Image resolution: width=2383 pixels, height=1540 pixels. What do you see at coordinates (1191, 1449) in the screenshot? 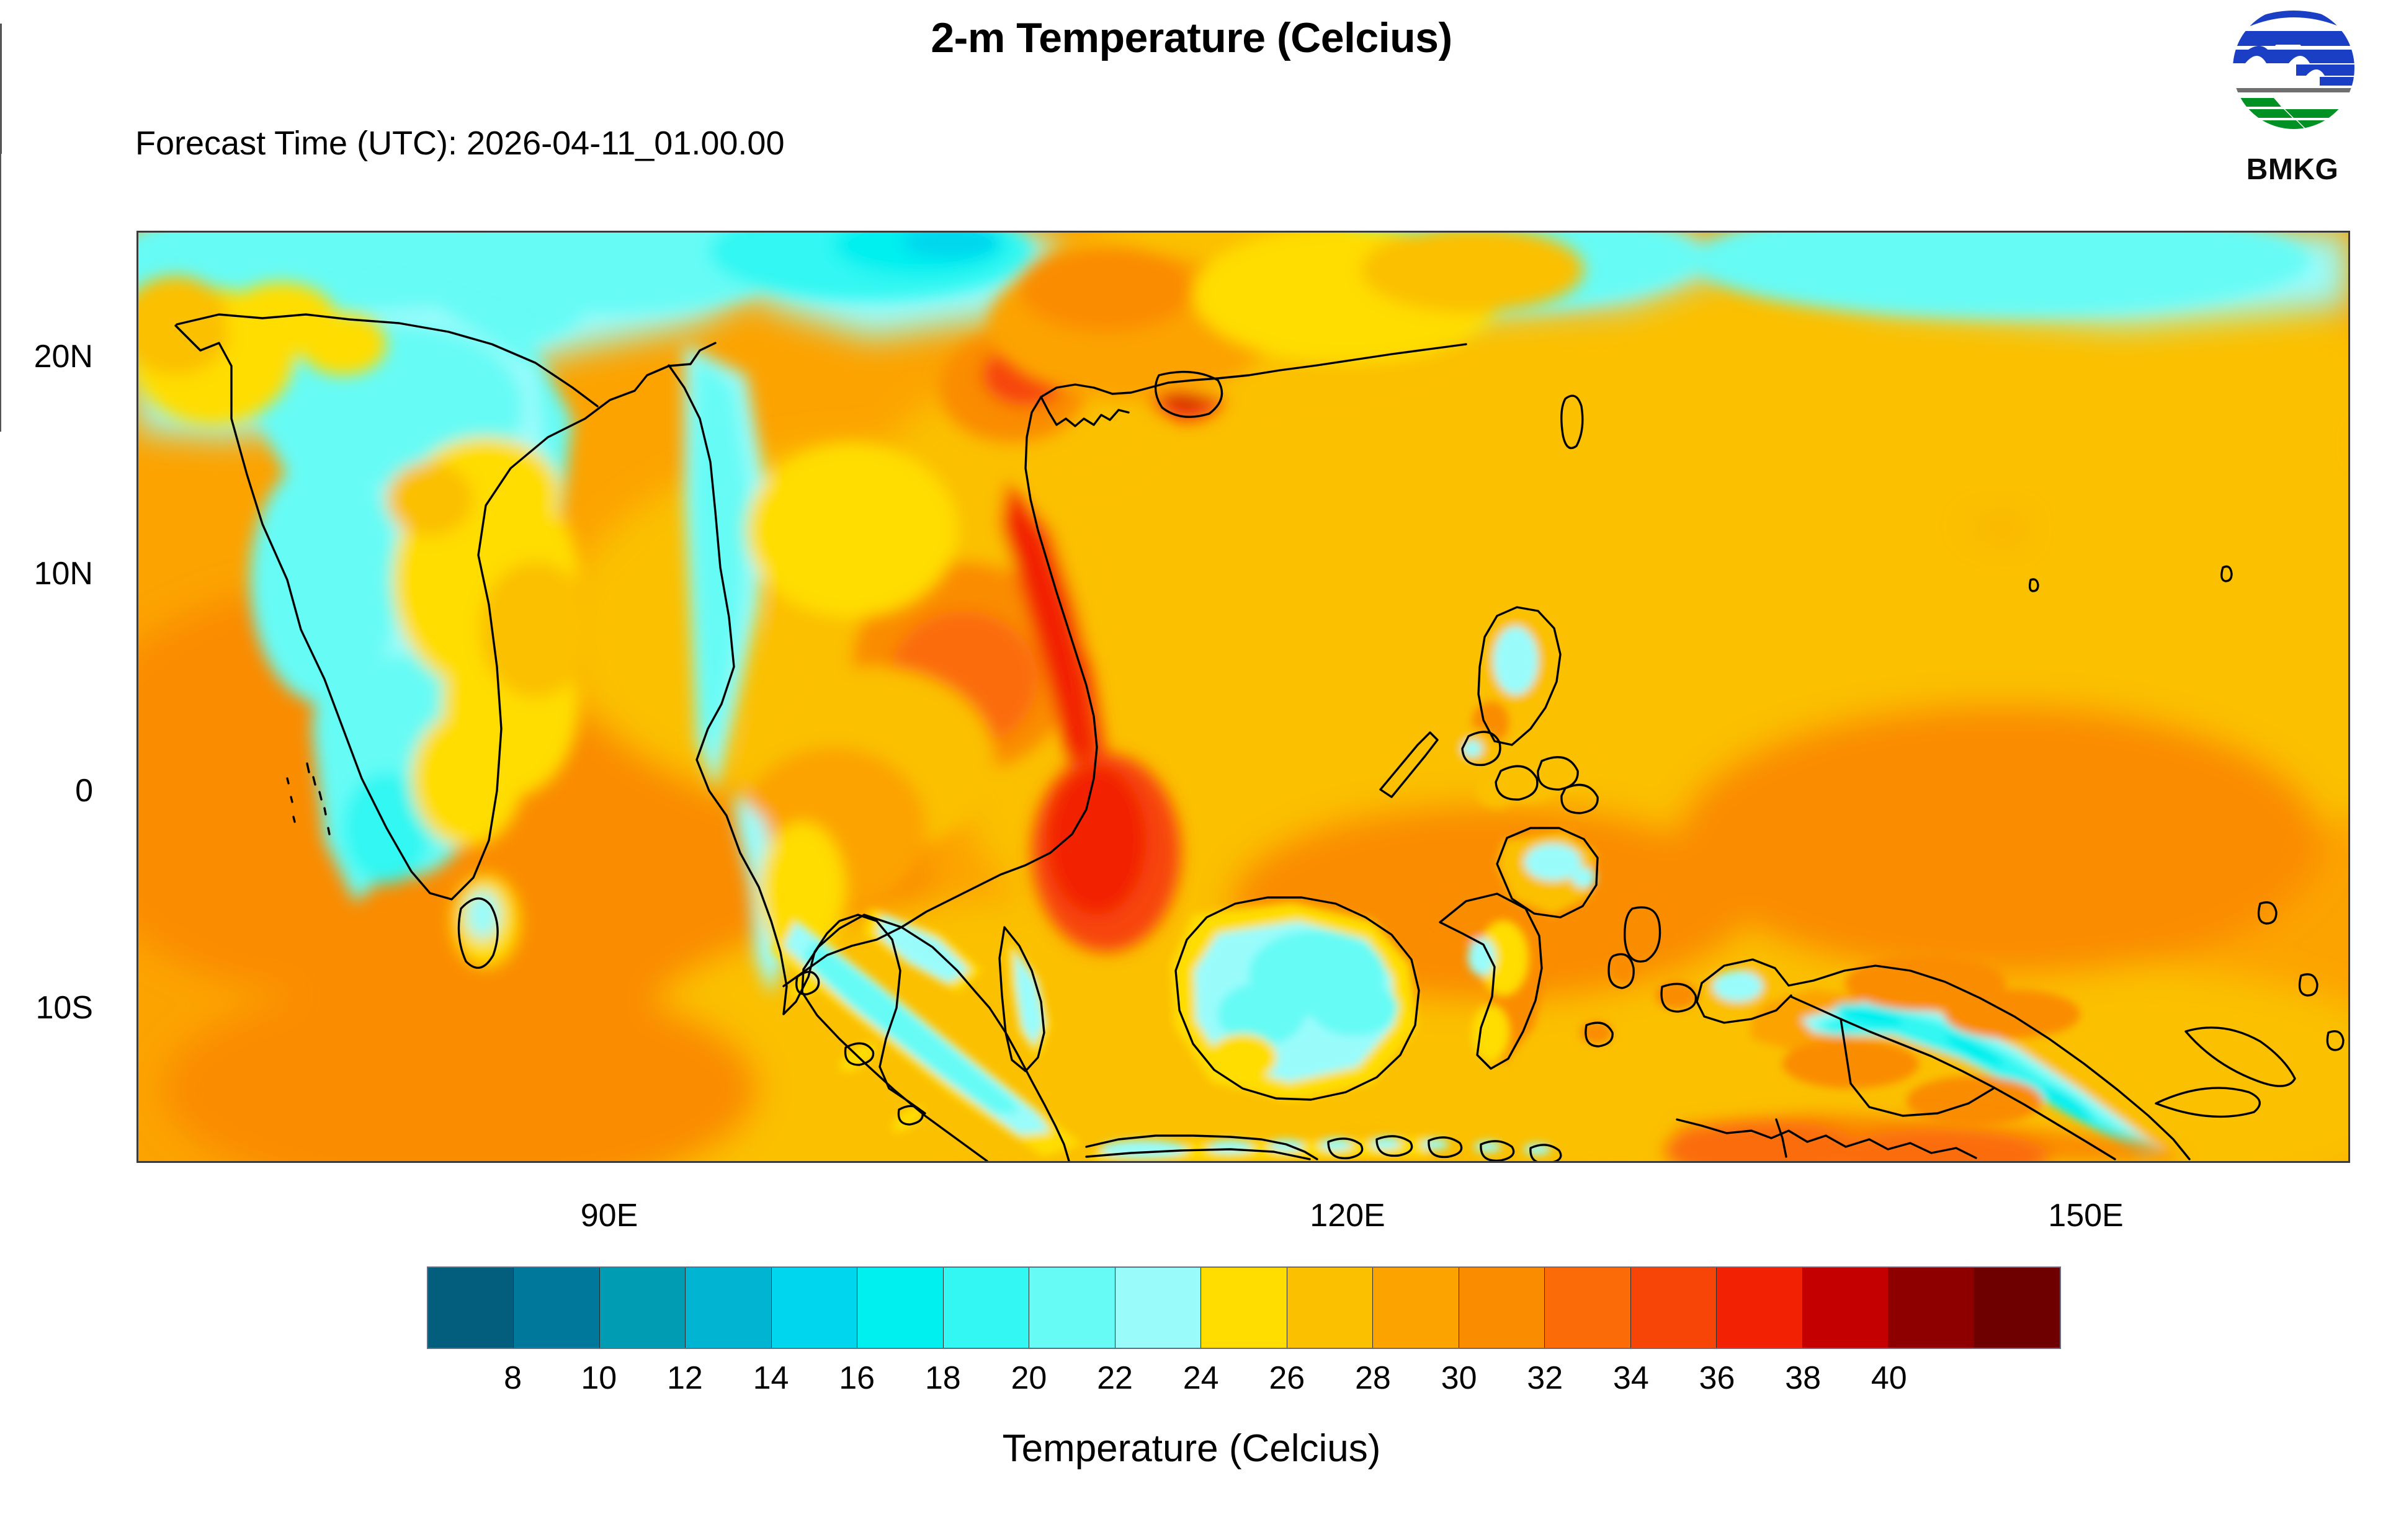
I see `colorbar-axis-label: Temperature (Celcius)` at bounding box center [1191, 1449].